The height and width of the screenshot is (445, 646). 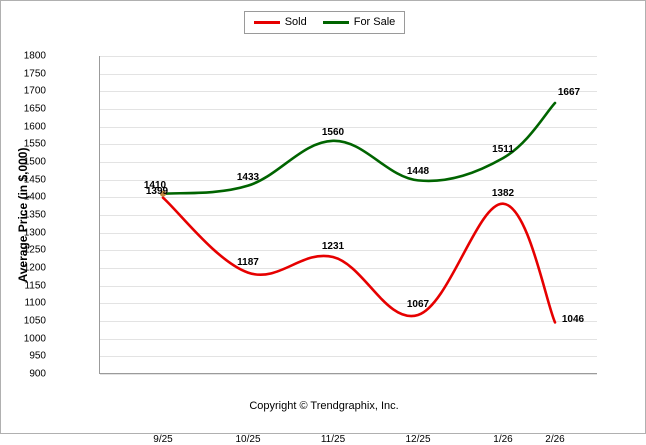 What do you see at coordinates (335, 22) in the screenshot?
I see `legend-swatch-for-sale` at bounding box center [335, 22].